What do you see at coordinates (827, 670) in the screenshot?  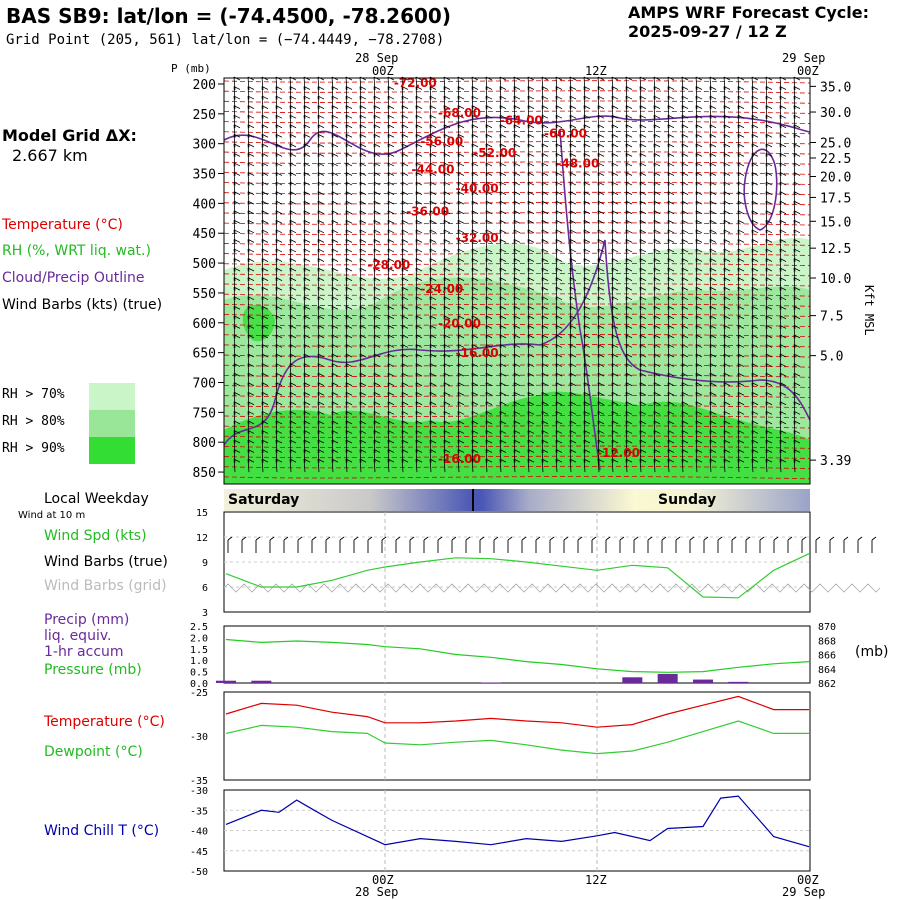 I see `pressure-tick: 864` at bounding box center [827, 670].